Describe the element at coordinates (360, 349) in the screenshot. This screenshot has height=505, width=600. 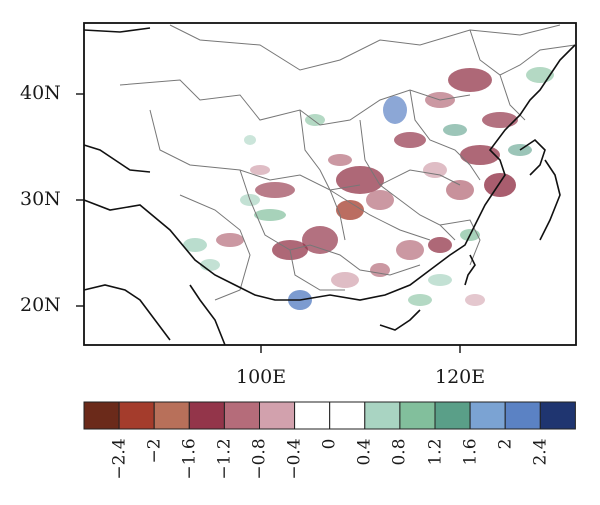
I see `lon-ticks` at that location.